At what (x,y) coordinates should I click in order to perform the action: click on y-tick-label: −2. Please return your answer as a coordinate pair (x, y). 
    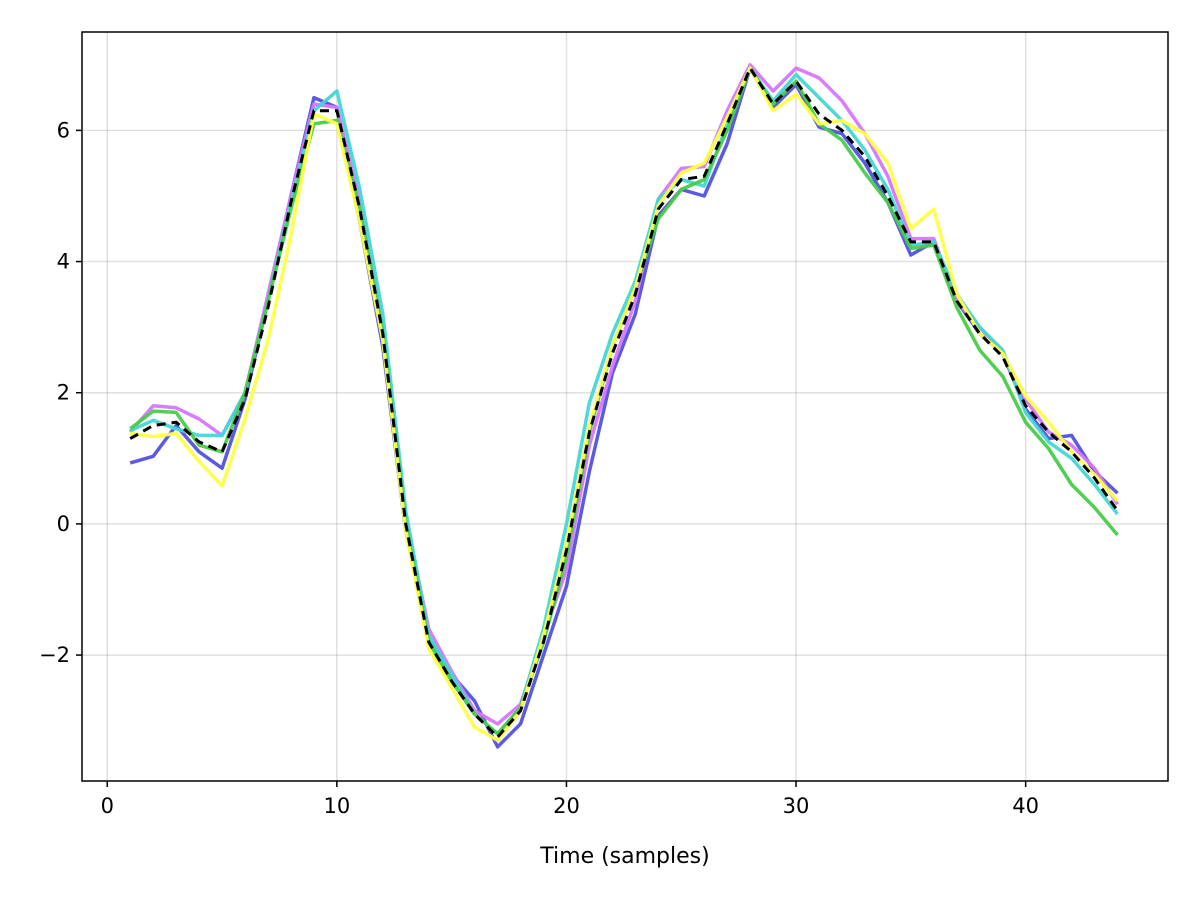
    Looking at the image, I should click on (54, 655).